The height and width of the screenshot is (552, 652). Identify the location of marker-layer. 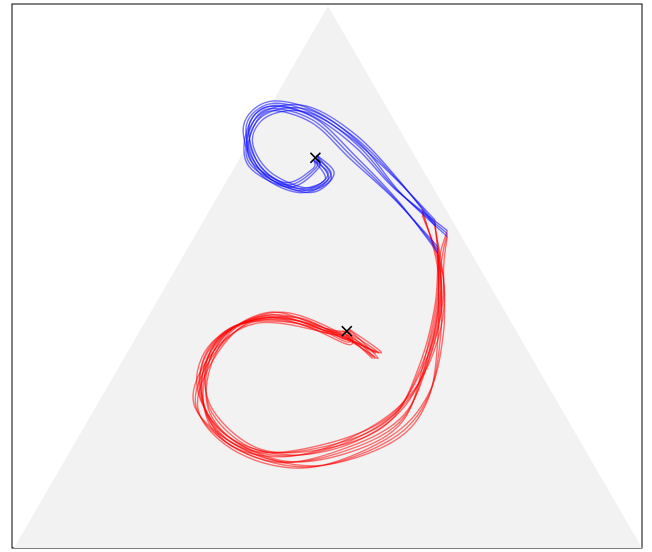
(331, 244).